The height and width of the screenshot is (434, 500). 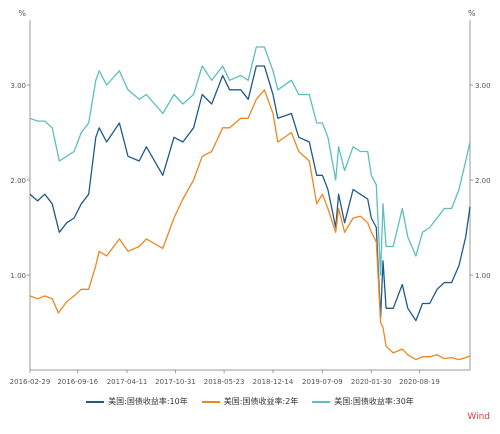 I want to click on legend-swatch-2y, so click(x=210, y=401).